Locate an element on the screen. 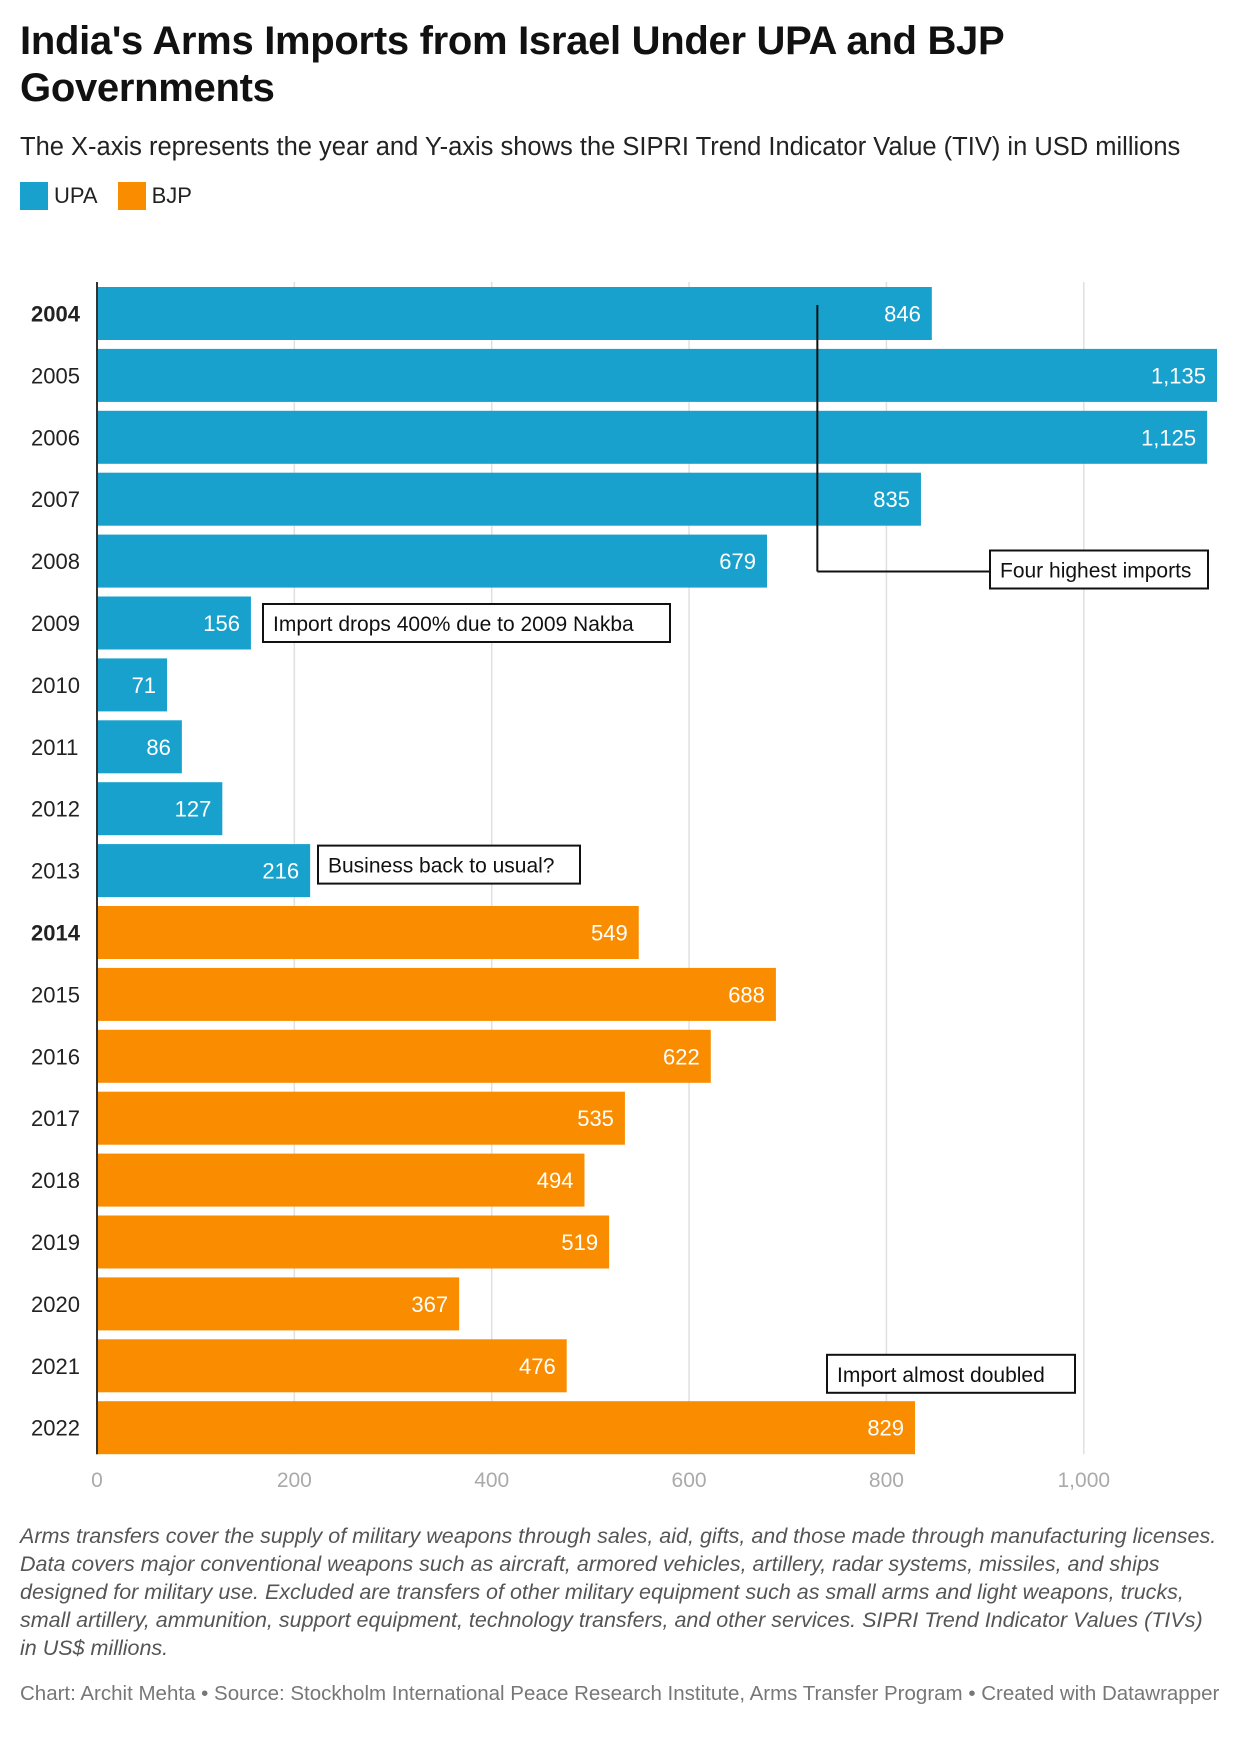 The width and height of the screenshot is (1240, 1756). data-label: 622 is located at coordinates (681, 1056).